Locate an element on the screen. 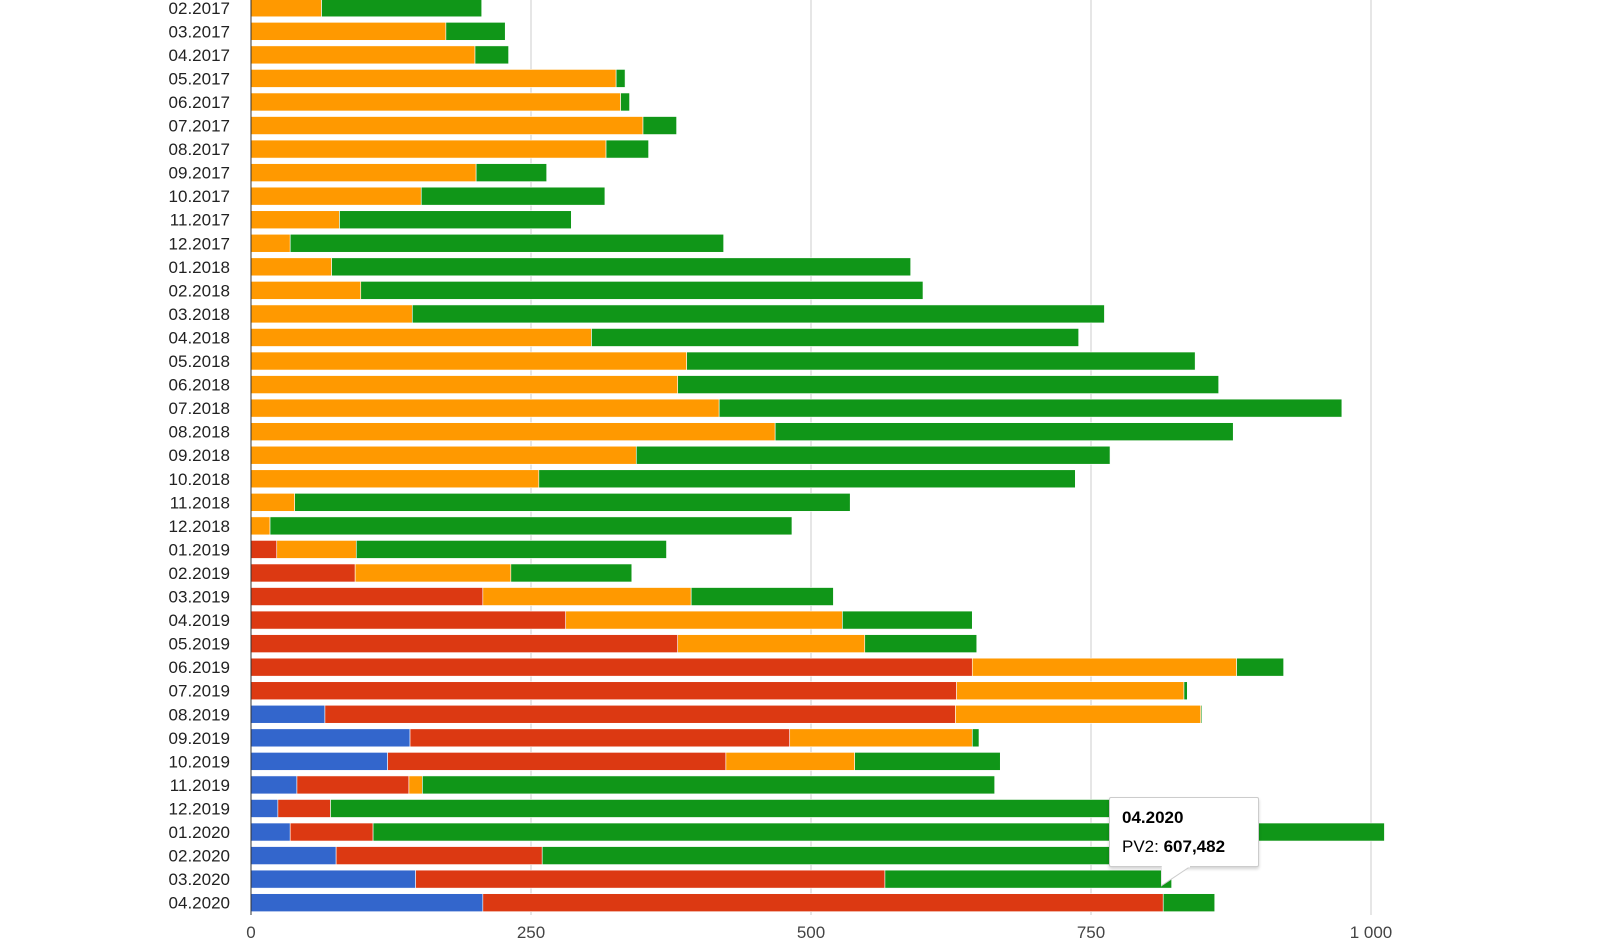 This screenshot has height=940, width=1620. bar-pv1-10.2019 is located at coordinates (319, 761).